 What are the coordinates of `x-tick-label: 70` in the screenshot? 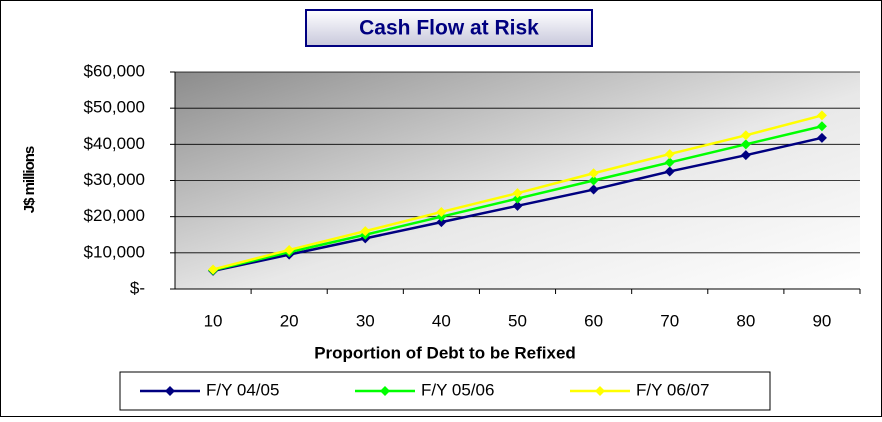 It's located at (669, 320).